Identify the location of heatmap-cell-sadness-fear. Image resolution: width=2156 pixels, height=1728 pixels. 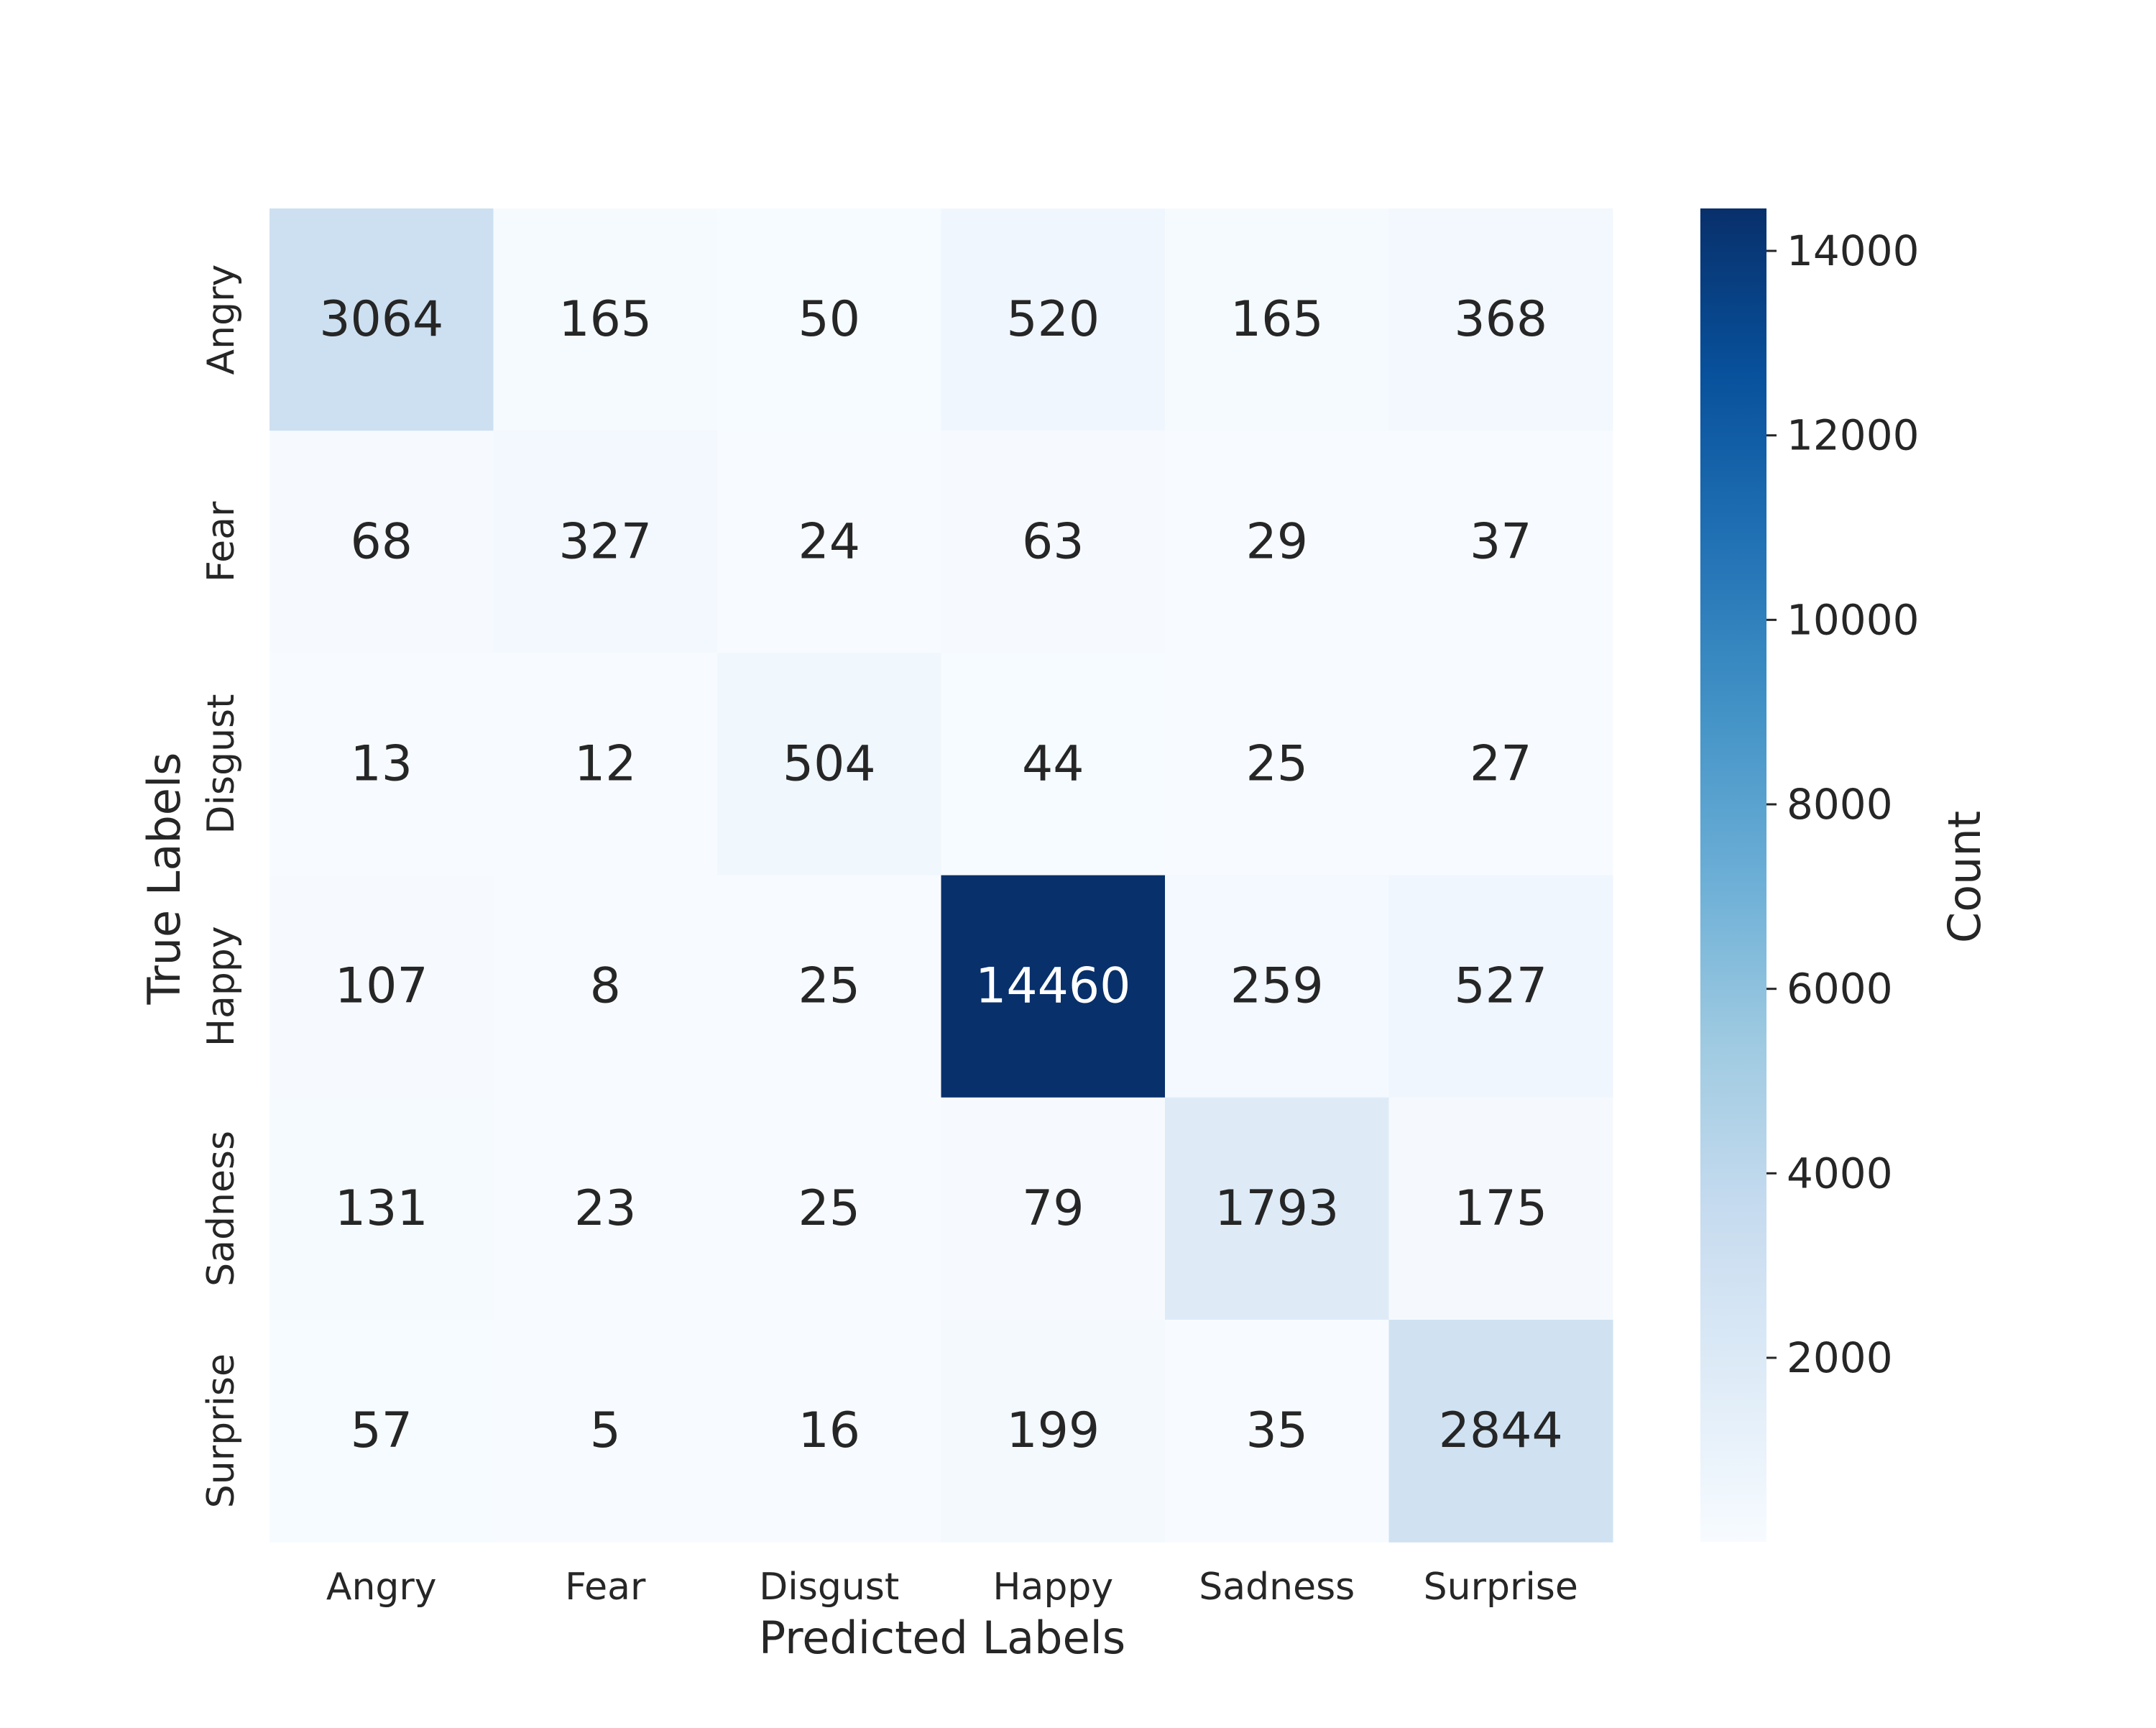
(605, 1208).